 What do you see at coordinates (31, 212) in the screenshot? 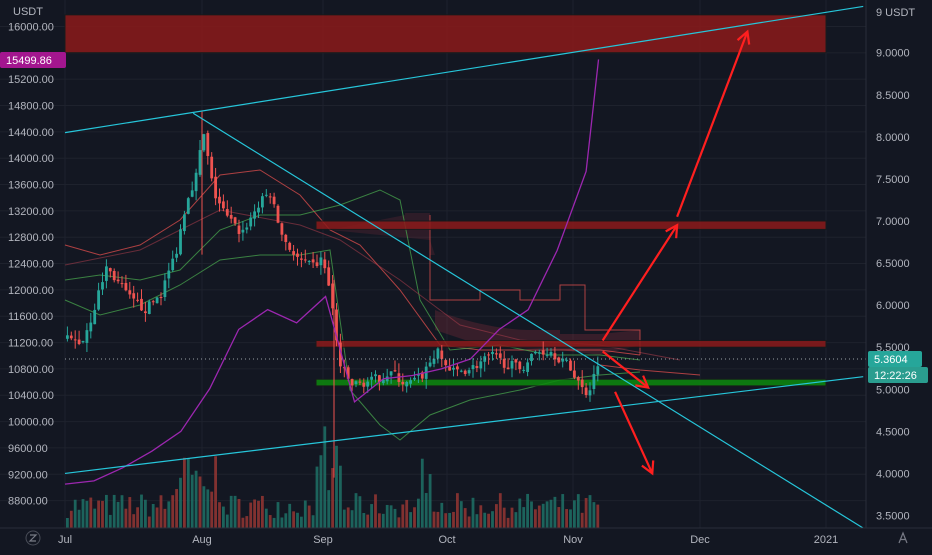
I see `left-tick-label: 13200.00` at bounding box center [31, 212].